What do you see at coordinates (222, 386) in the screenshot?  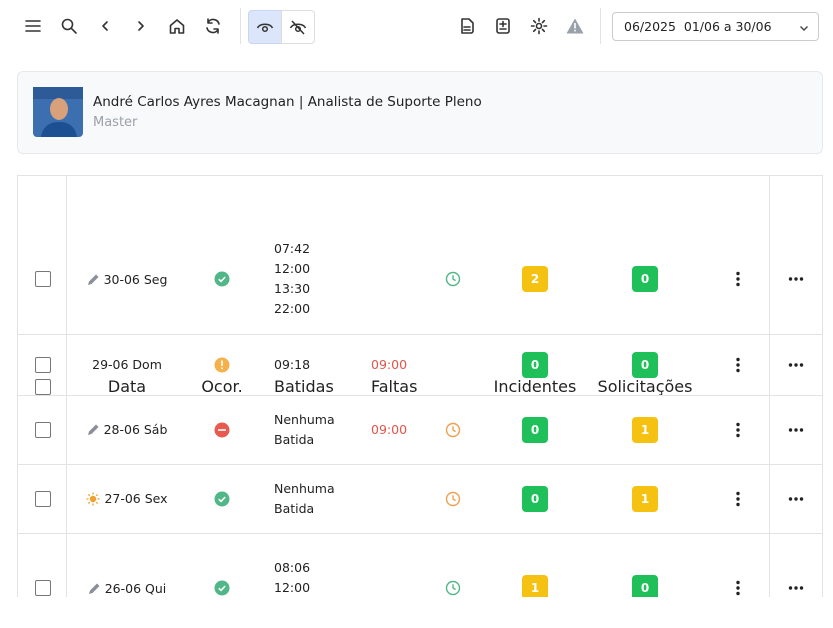 I see `header-label: Ocor.` at bounding box center [222, 386].